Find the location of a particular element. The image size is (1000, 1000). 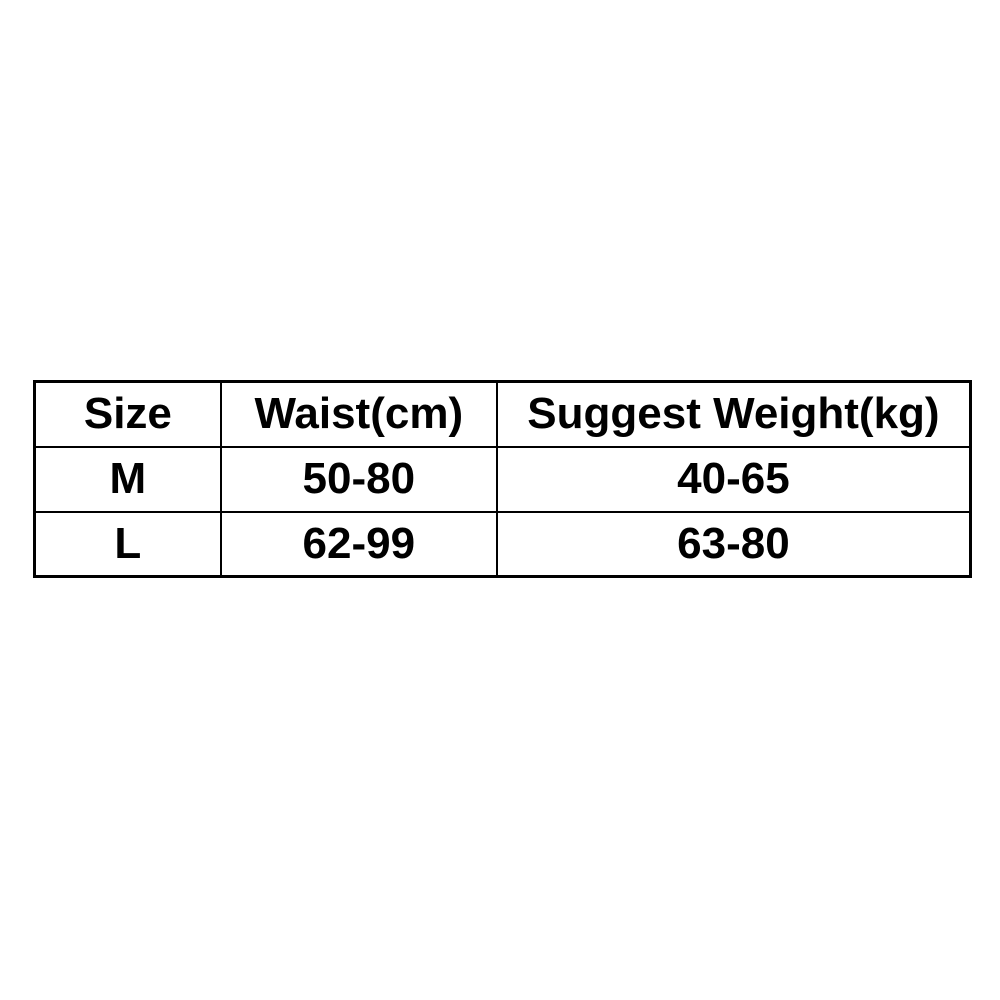

col-header-waist: Waist(cm) is located at coordinates (358, 414).